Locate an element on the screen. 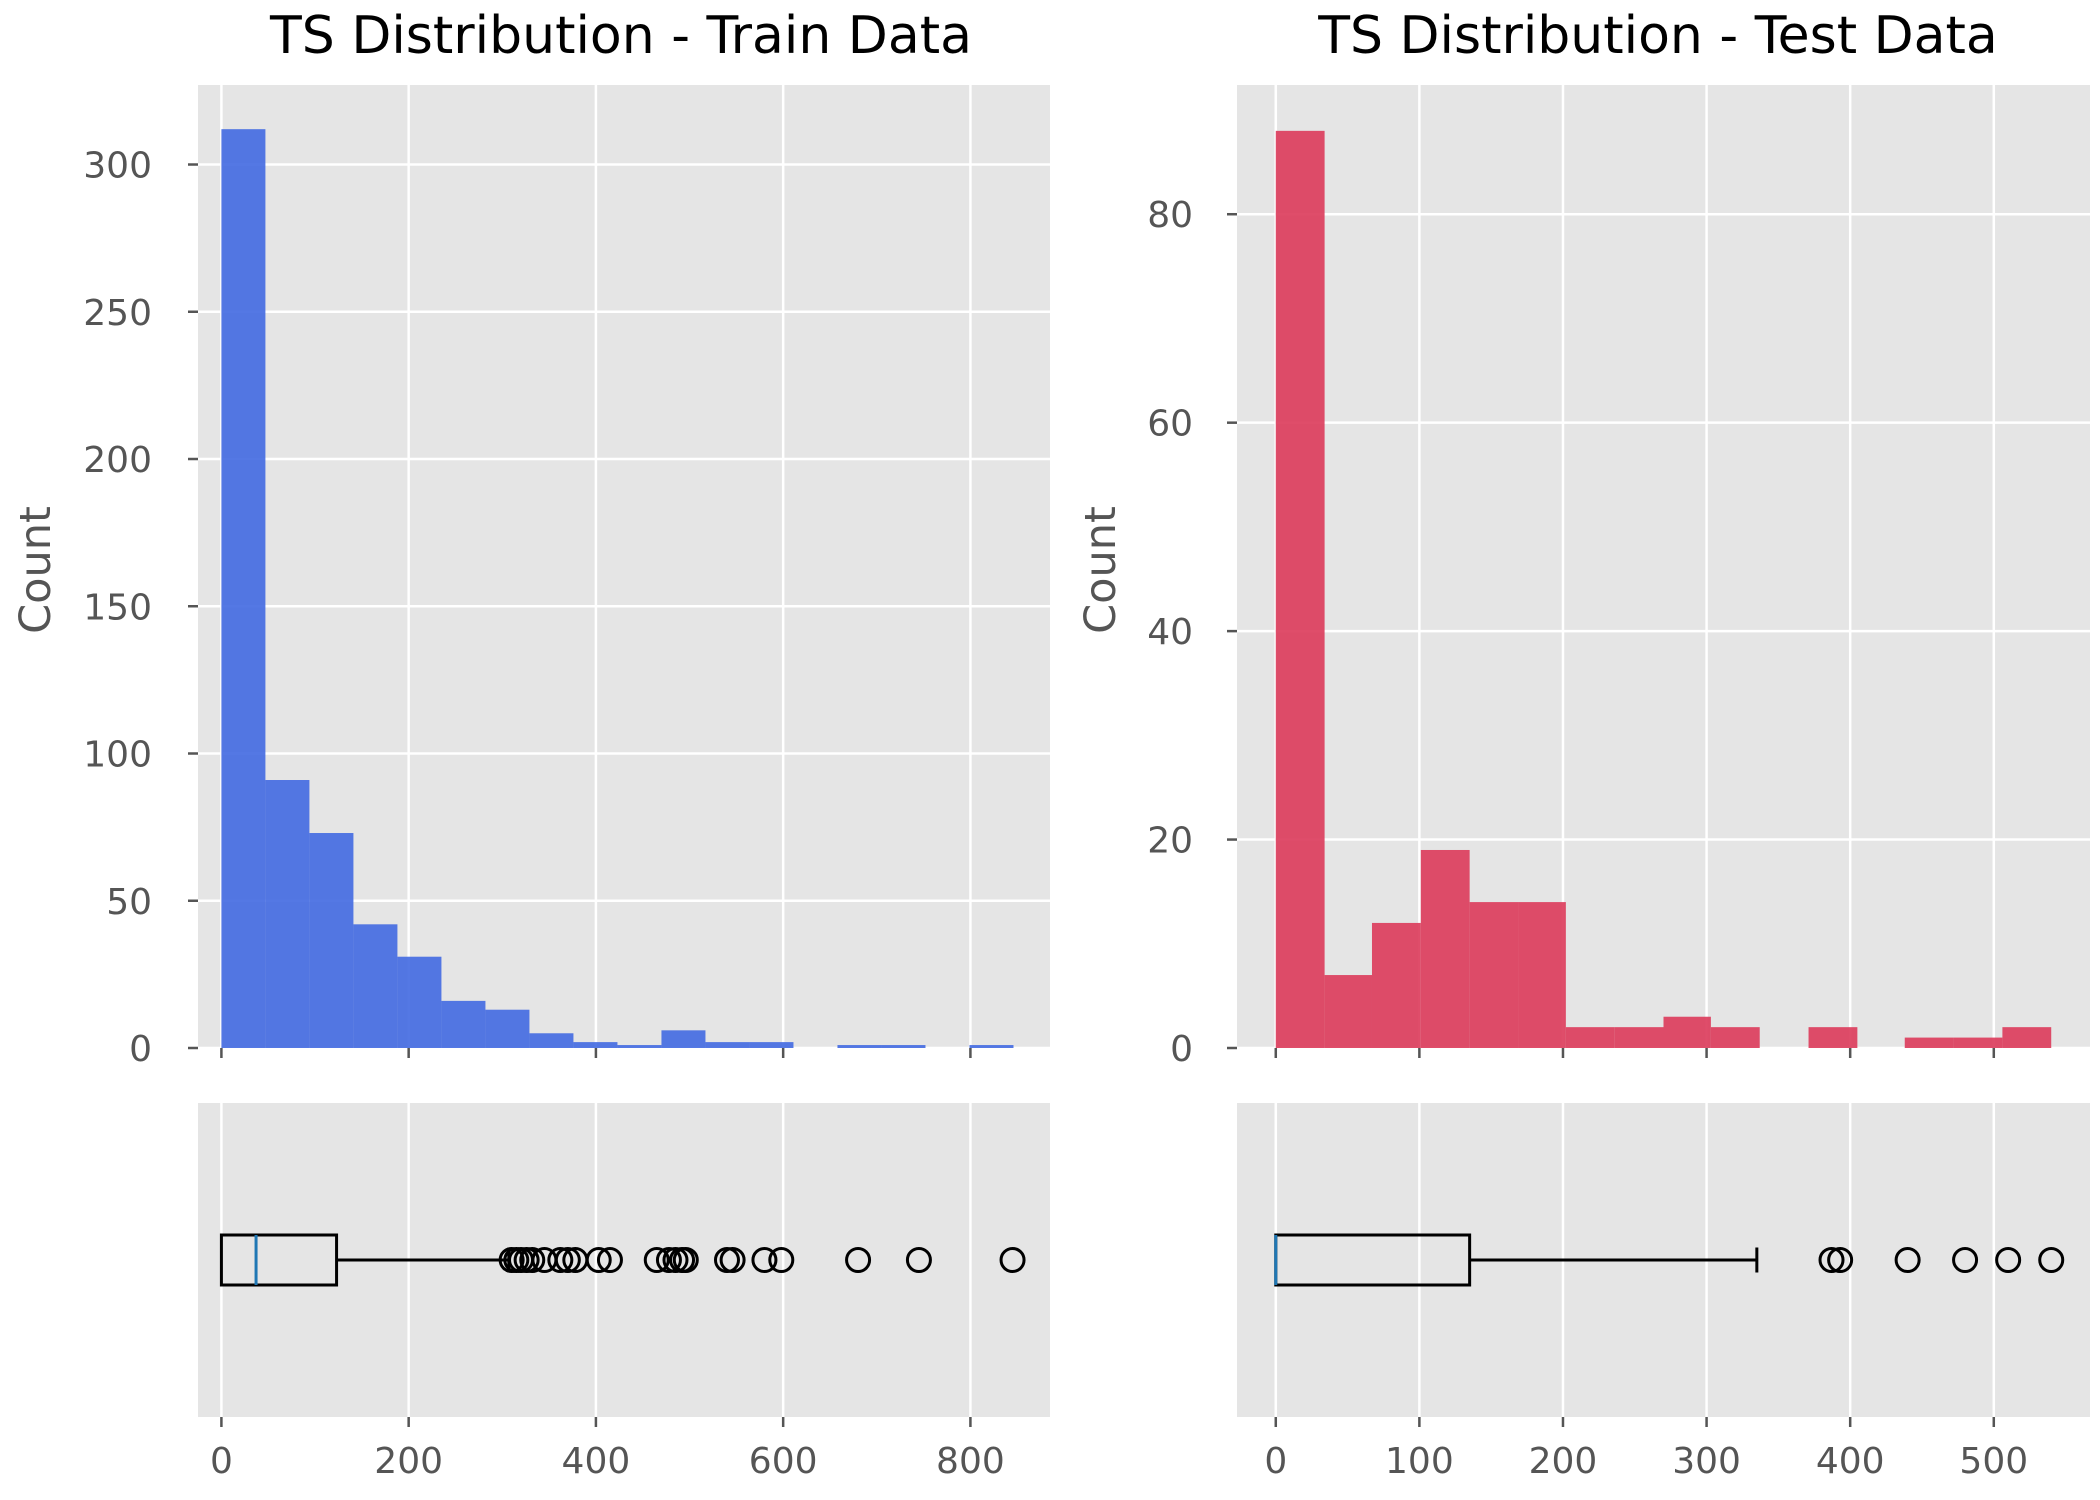  test-y-tick-label: 0 is located at coordinates (1181, 1049).